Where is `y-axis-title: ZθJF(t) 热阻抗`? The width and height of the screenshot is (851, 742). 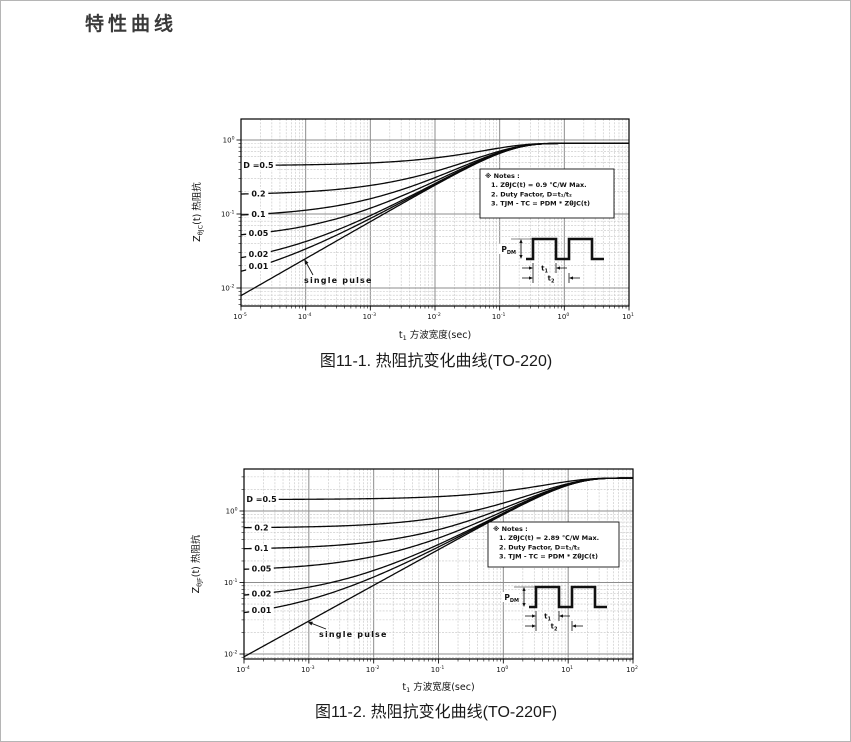
y-axis-title: ZθJF(t) 热阻抗 is located at coordinates (197, 563).